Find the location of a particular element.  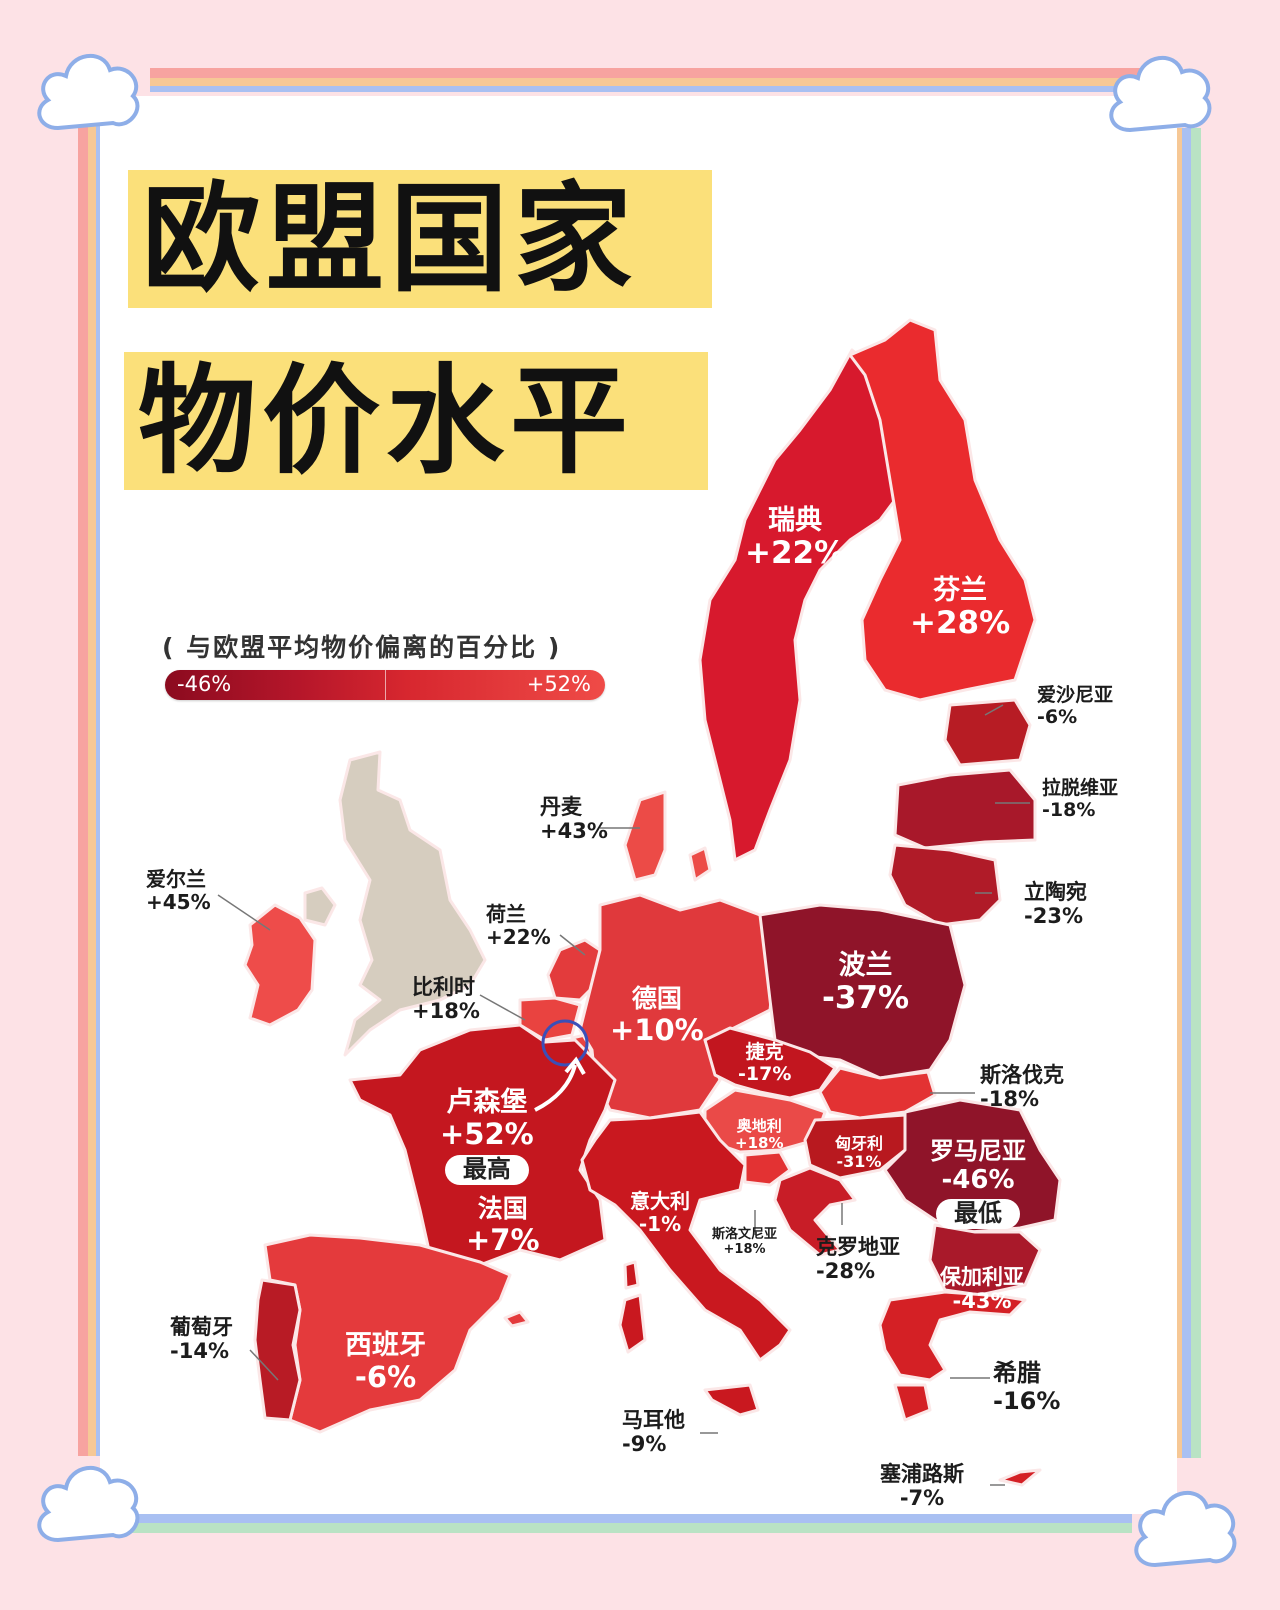

highest-badge: 最高 is located at coordinates (486, 1170).